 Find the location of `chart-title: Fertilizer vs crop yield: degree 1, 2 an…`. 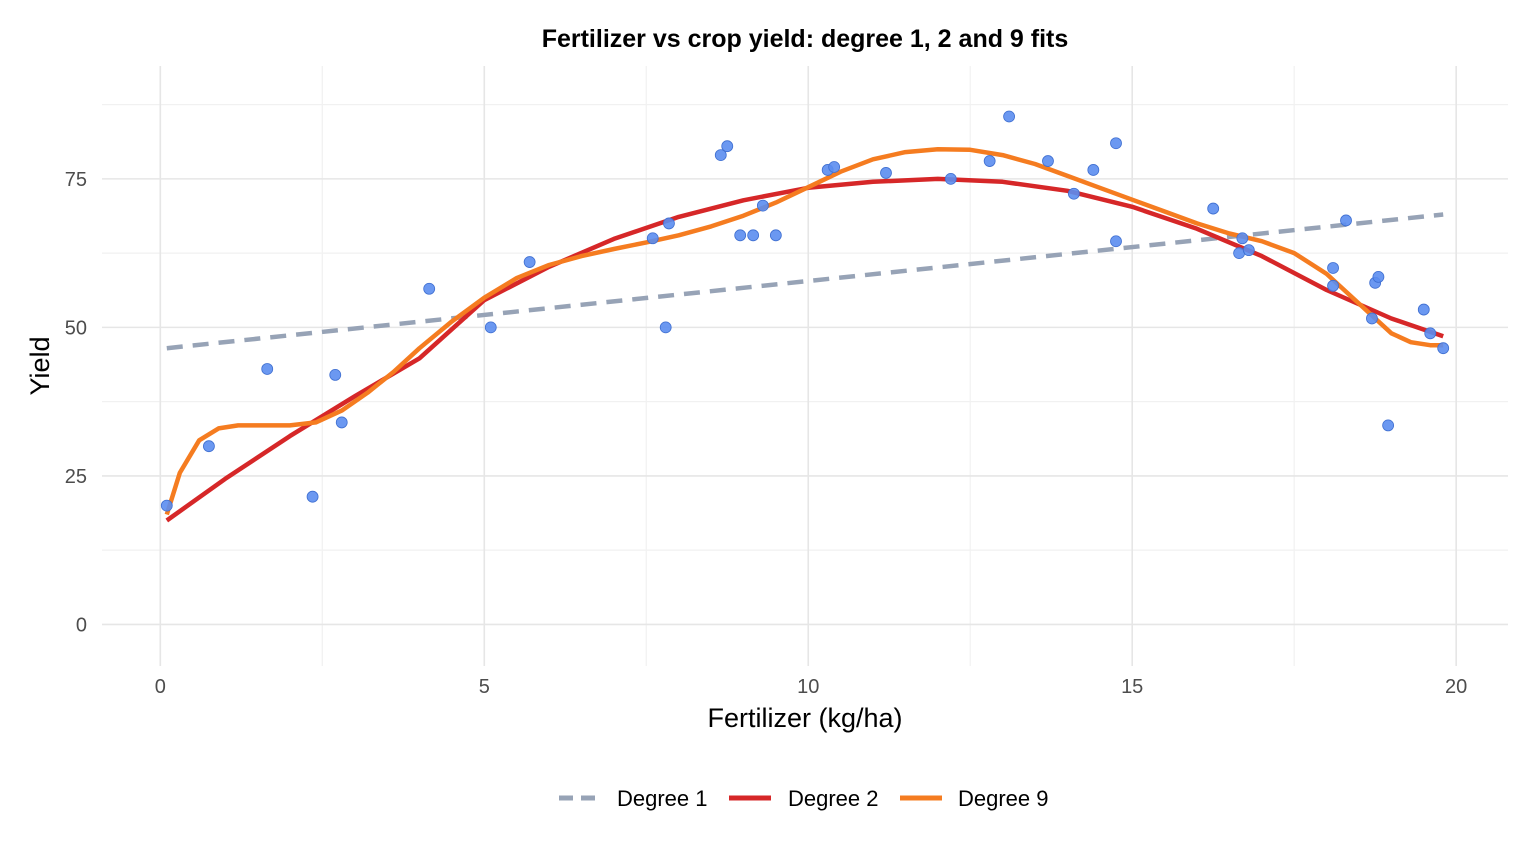

chart-title: Fertilizer vs crop yield: degree 1, 2 an… is located at coordinates (805, 39).